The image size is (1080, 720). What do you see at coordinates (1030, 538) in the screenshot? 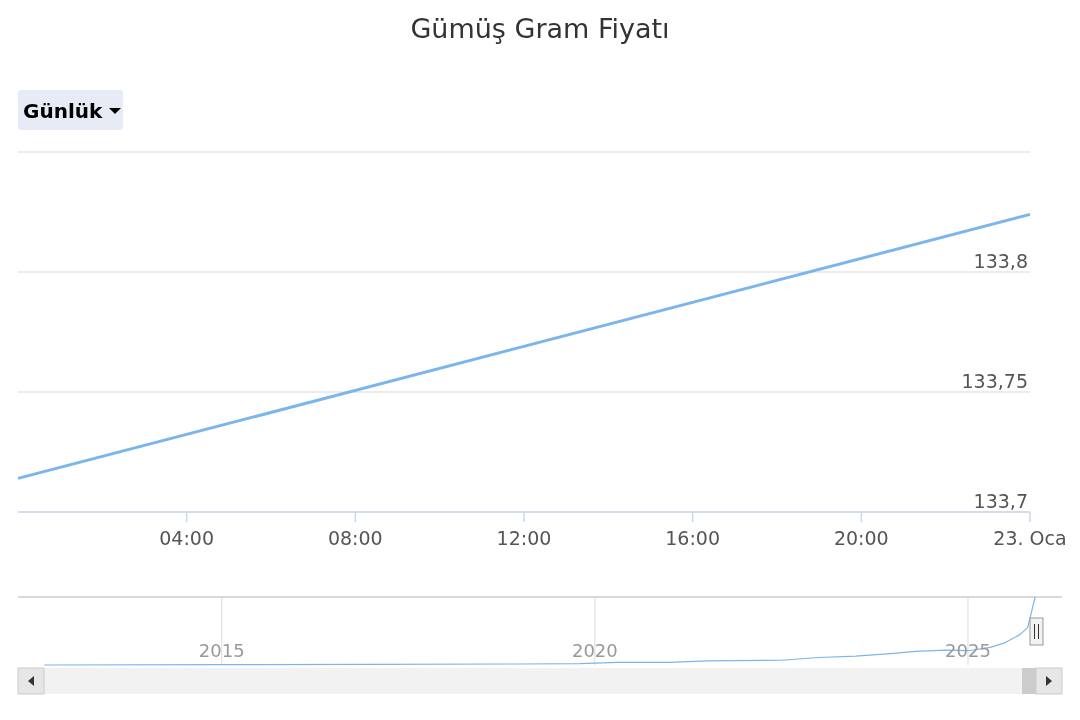
I see `x-tick-label: 23. Oca` at bounding box center [1030, 538].